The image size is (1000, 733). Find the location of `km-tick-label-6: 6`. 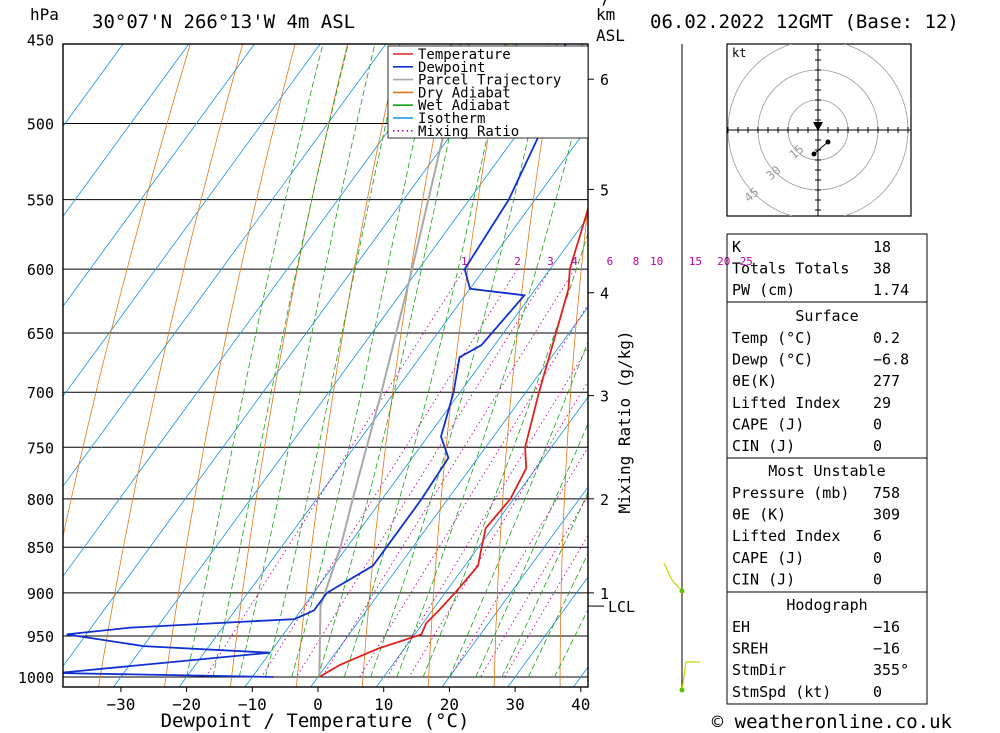

km-tick-label-6: 6 is located at coordinates (604, 80).